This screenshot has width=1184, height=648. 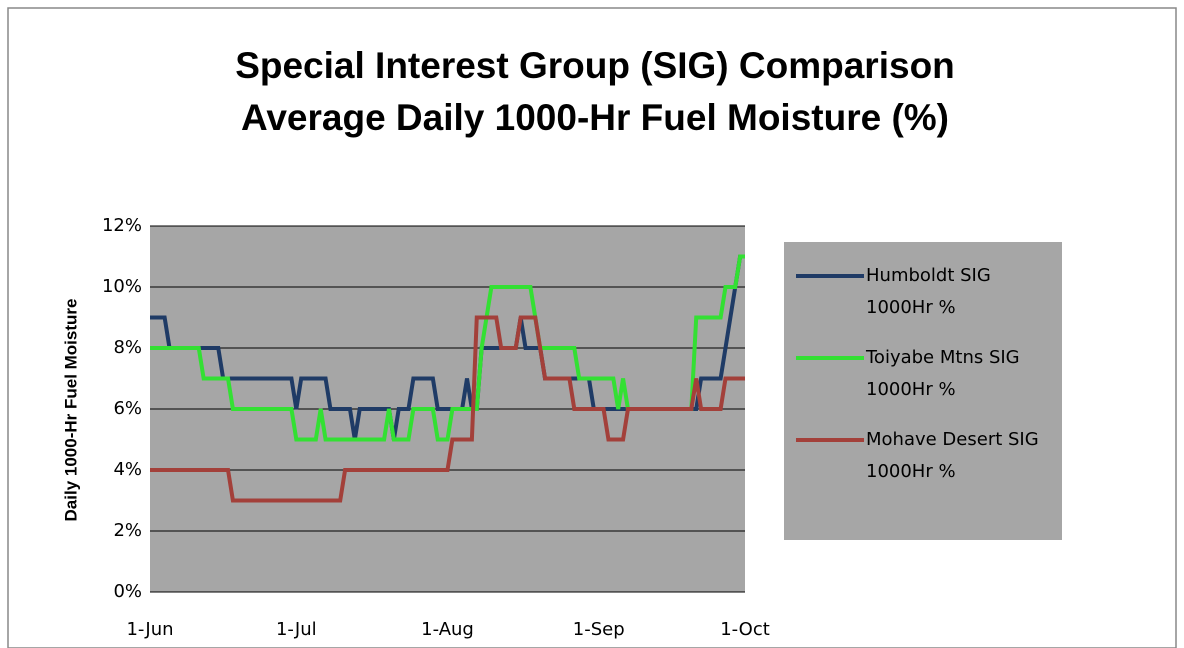 What do you see at coordinates (70, 410) in the screenshot?
I see `y-axis-label: Daily 1000-Hr Fuel Moisture` at bounding box center [70, 410].